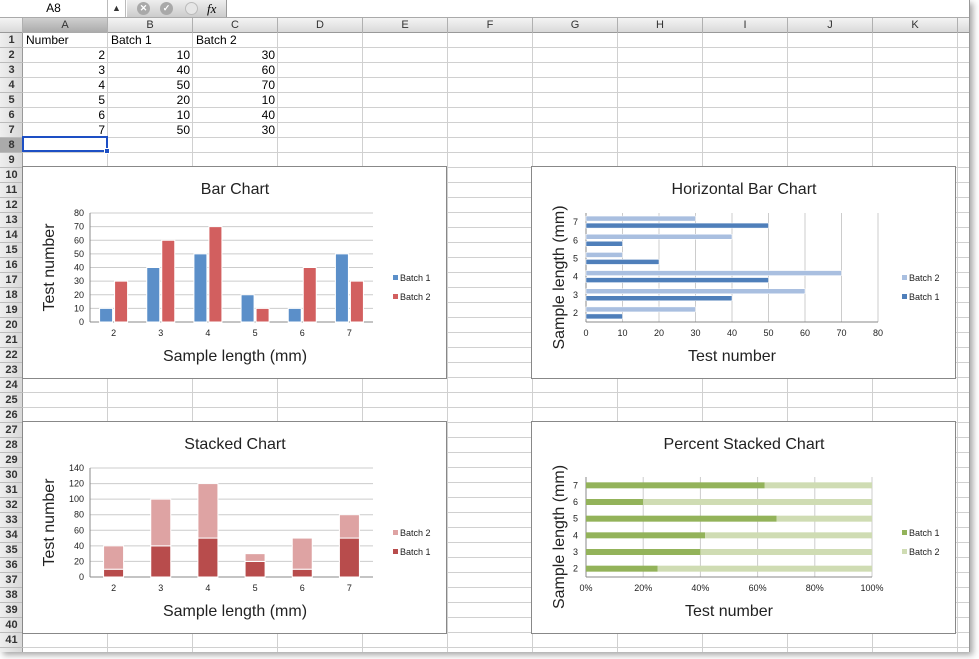 This screenshot has height=659, width=979. Describe the element at coordinates (207, 588) in the screenshot. I see `x-tick-label: 4` at that location.